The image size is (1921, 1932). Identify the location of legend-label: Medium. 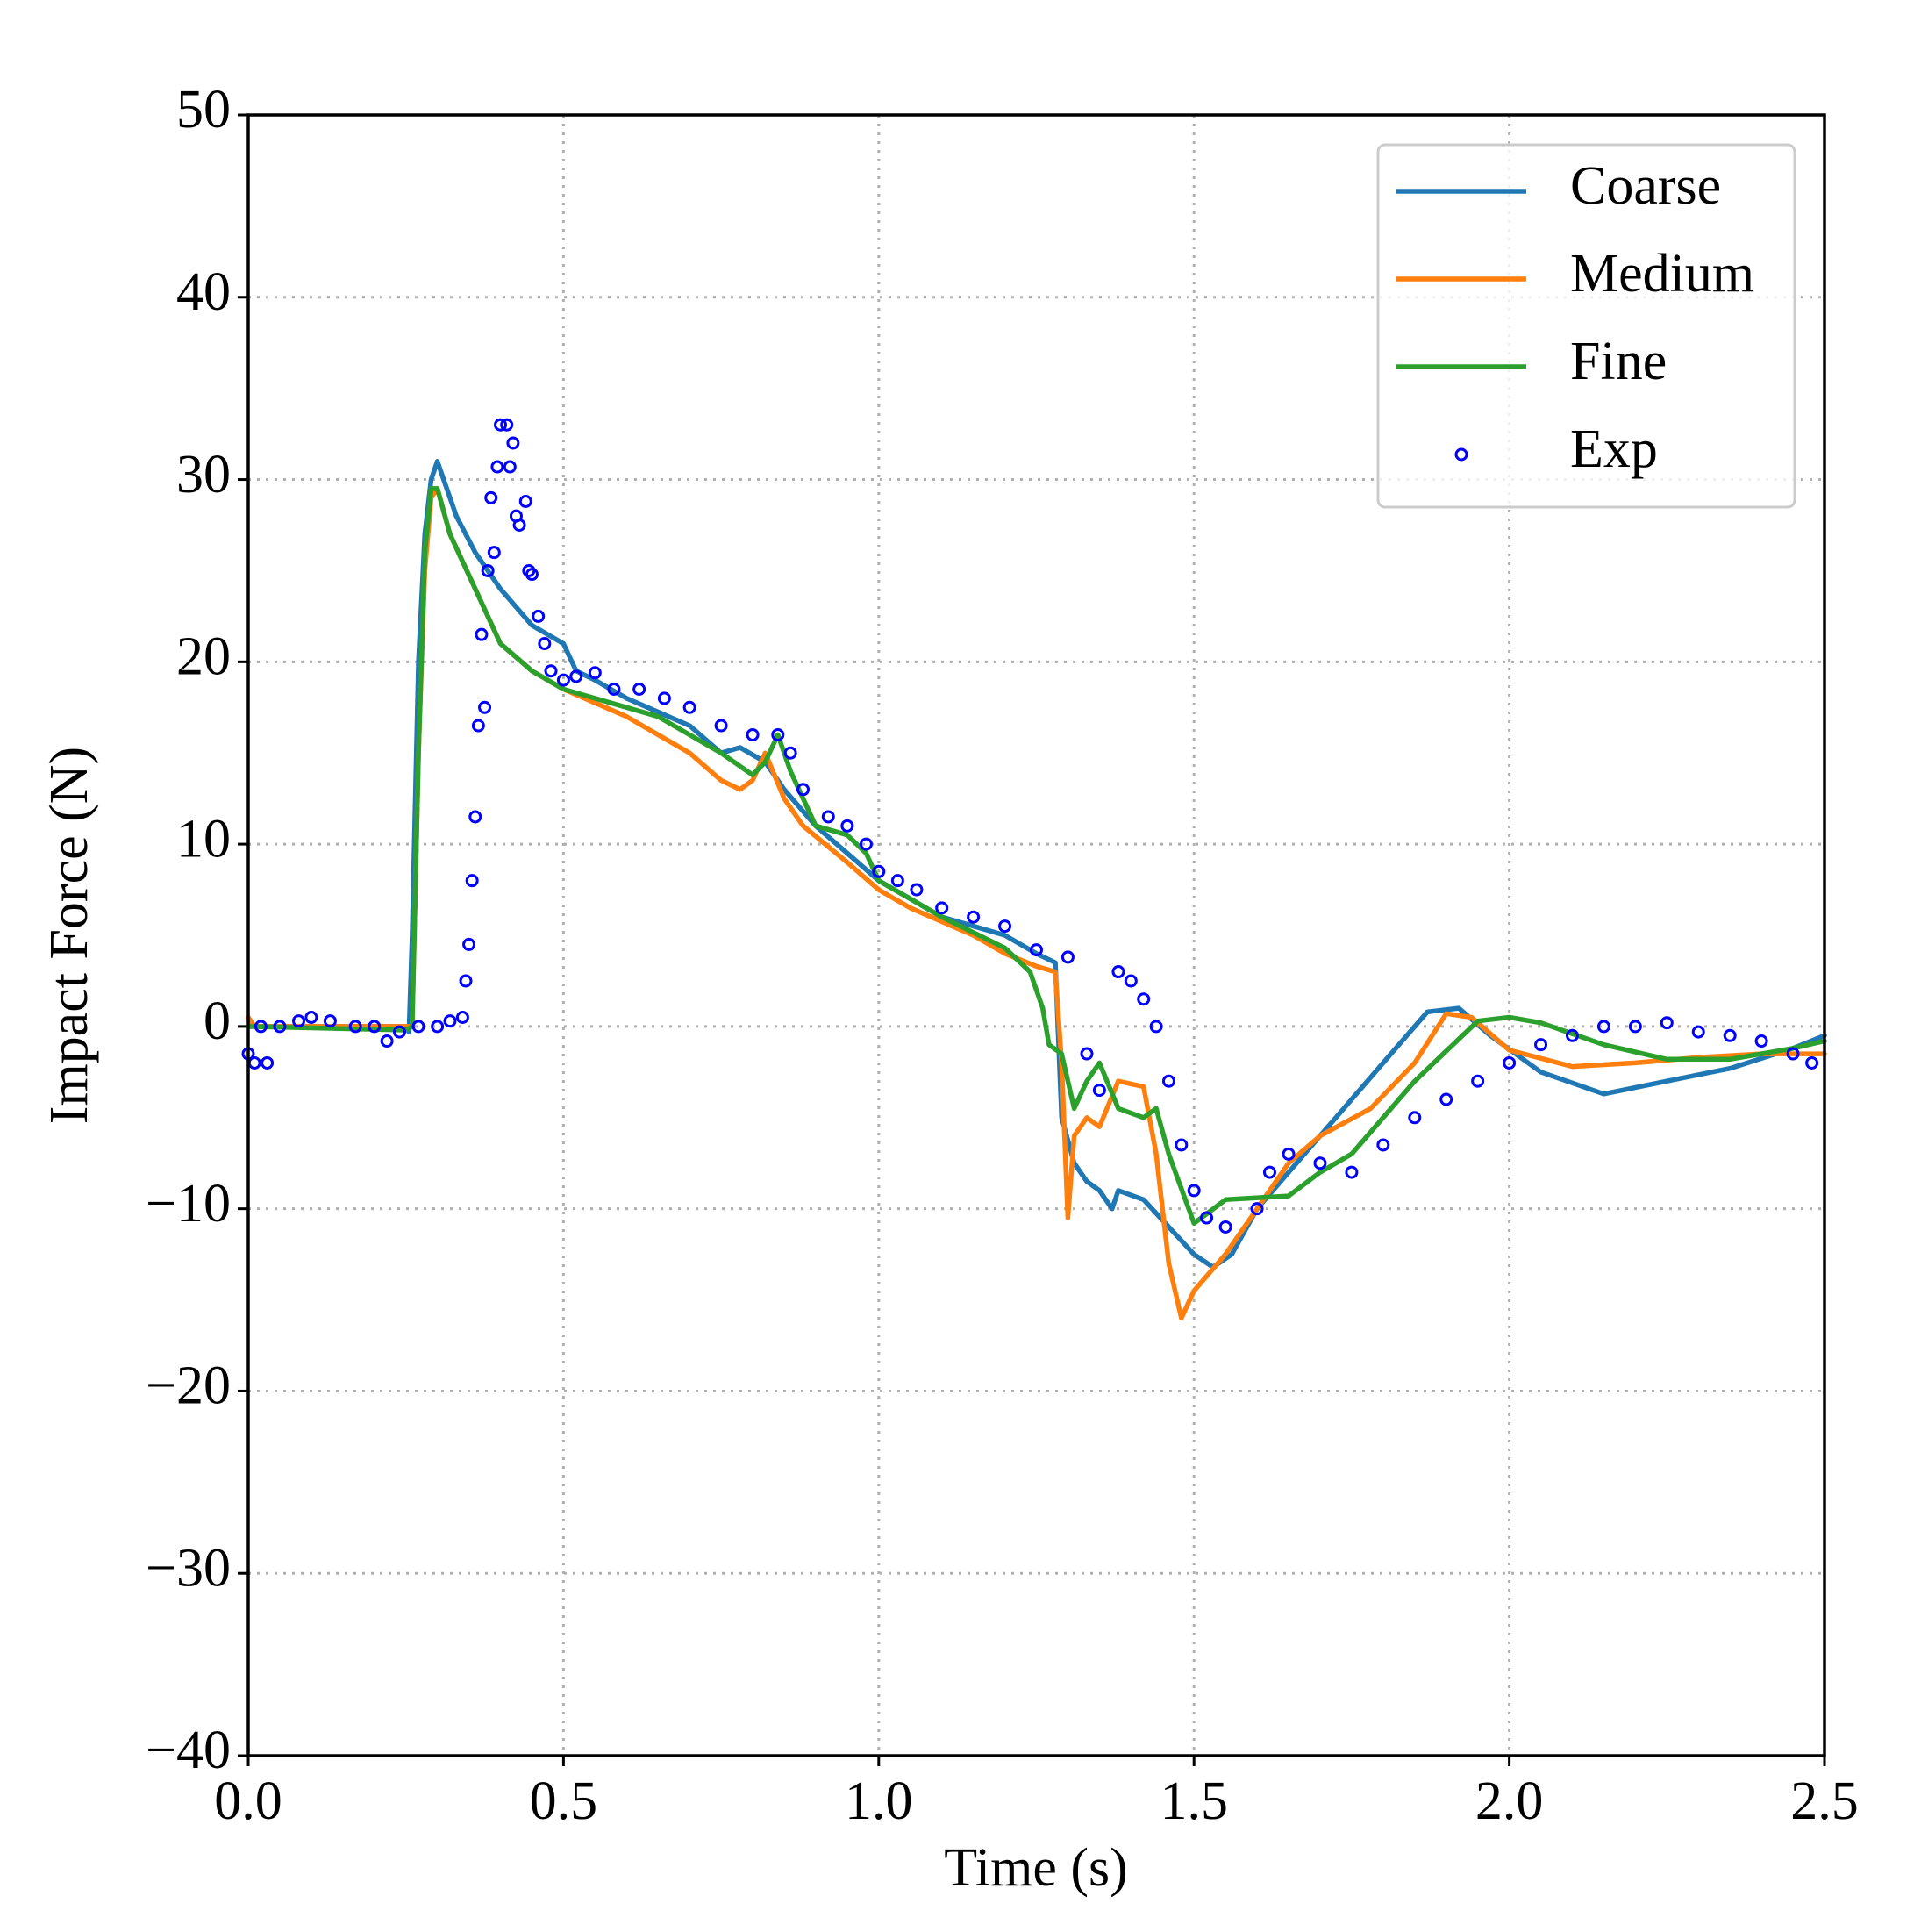
(1662, 274).